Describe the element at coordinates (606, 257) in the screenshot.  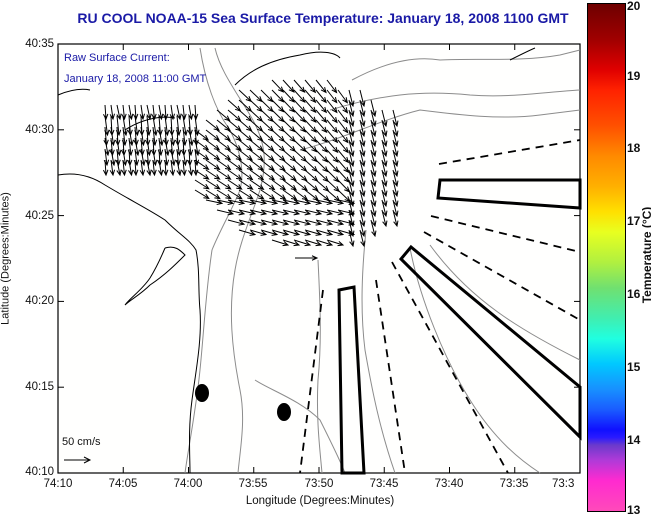
I see `temperature-colorbar` at that location.